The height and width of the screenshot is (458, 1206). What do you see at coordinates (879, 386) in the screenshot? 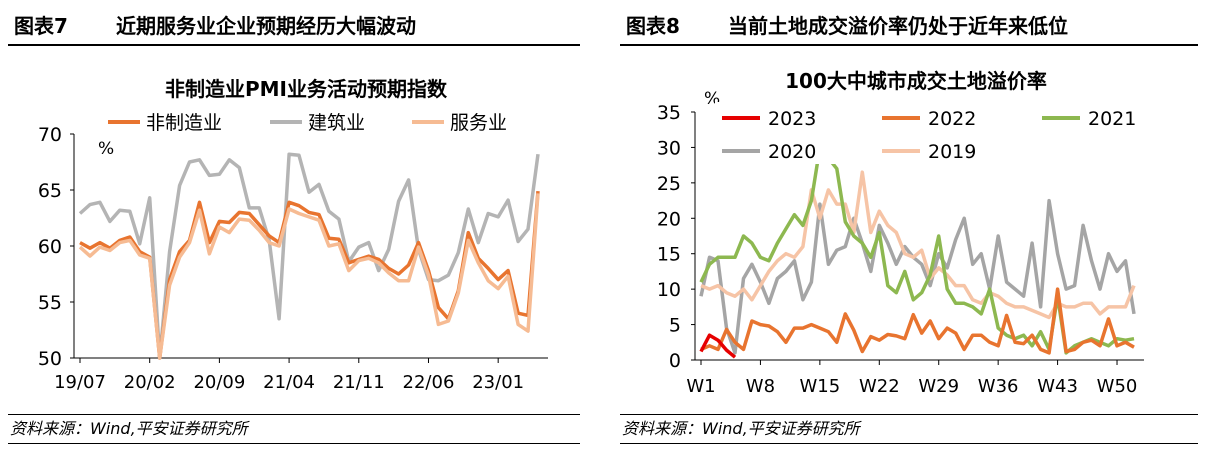
I see `right-x-tick-label: W22` at bounding box center [879, 386].